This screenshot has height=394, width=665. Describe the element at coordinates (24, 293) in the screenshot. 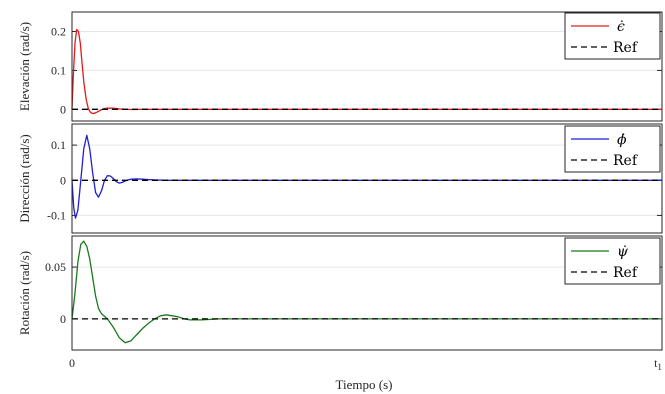

I see `y-axis-label: Rotación (rad/s)` at that location.